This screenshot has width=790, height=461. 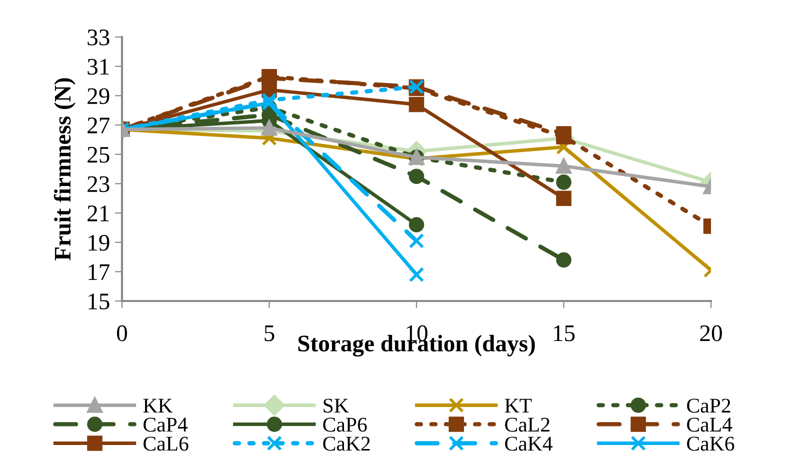 I want to click on x-tick-label: 20, so click(x=711, y=333).